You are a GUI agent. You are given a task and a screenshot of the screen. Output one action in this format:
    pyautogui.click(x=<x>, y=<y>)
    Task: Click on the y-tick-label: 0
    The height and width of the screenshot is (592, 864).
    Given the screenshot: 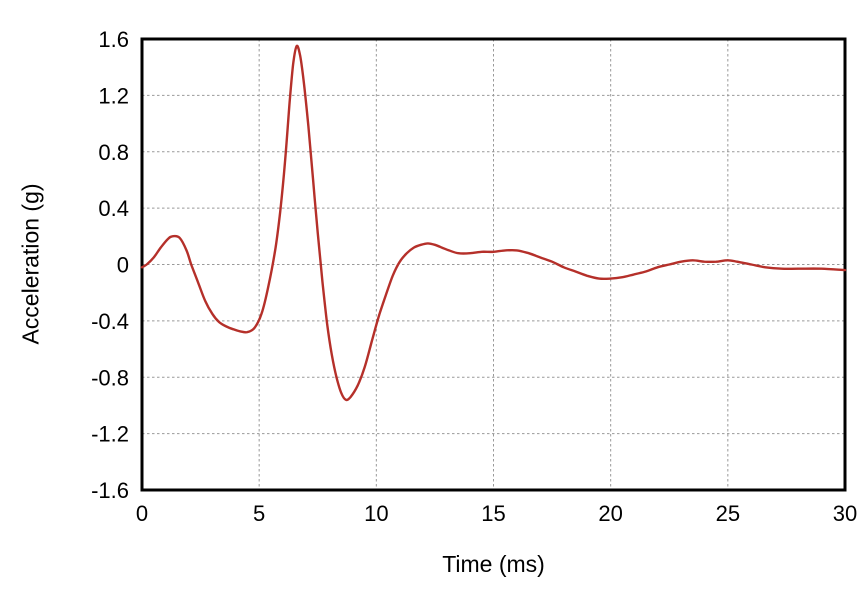 What is the action you would take?
    pyautogui.click(x=123, y=265)
    